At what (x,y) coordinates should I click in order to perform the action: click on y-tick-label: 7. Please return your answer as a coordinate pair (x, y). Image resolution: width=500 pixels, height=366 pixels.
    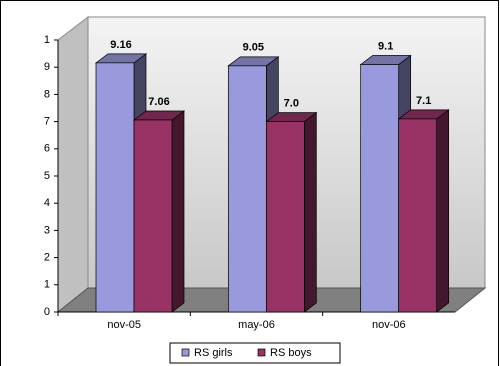
    Looking at the image, I should click on (47, 122).